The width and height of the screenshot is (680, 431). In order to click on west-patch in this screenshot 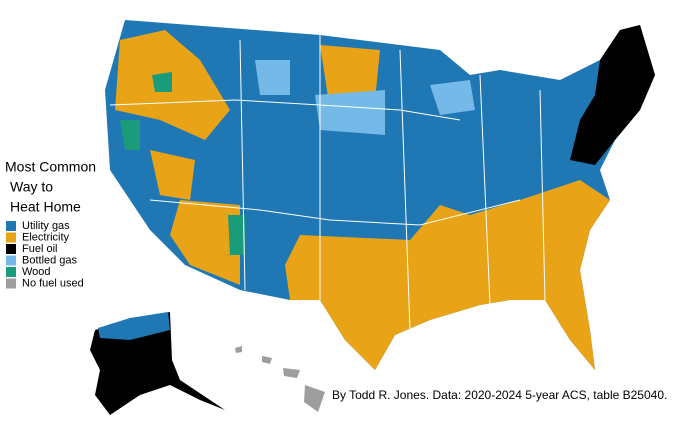, I will do `click(272, 77)`.